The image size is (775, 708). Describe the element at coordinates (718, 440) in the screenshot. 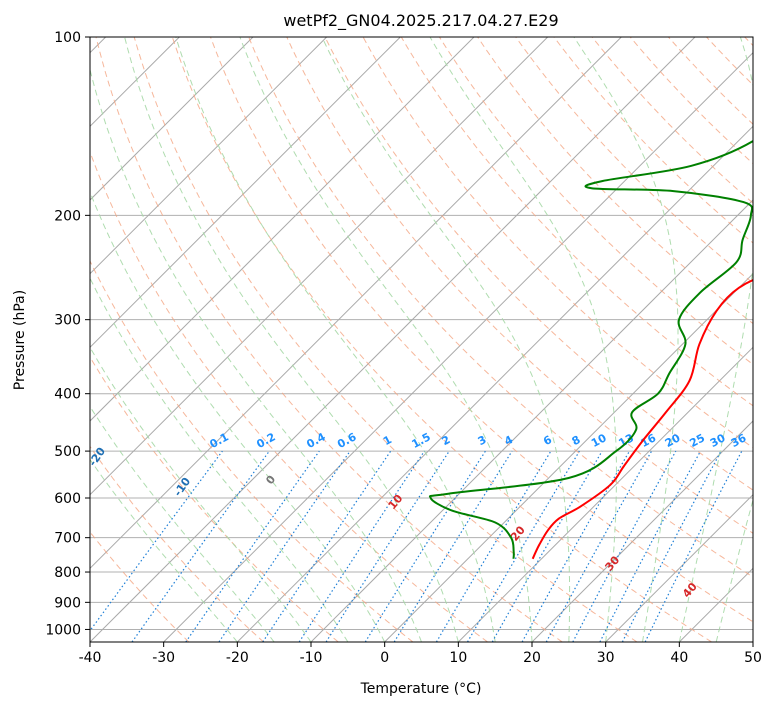

I see `mixing-ratio-label: 30` at that location.